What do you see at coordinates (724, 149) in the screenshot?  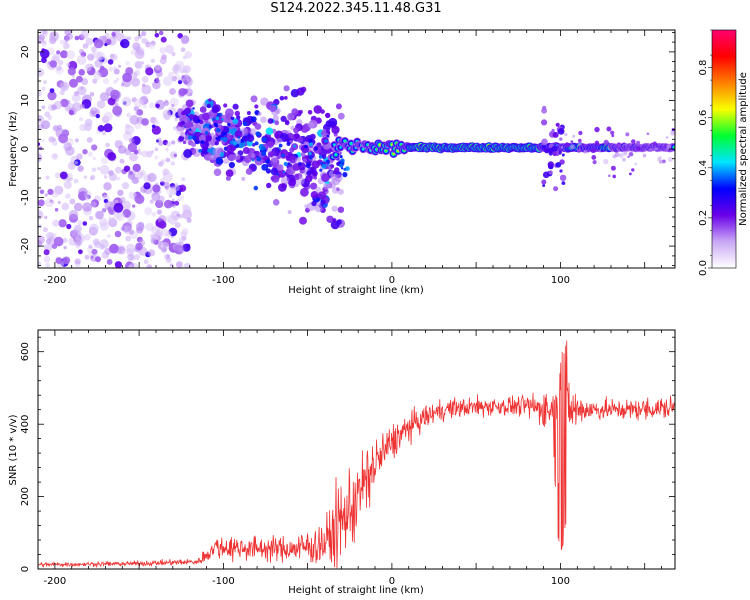 I see `colorbar-gradient` at bounding box center [724, 149].